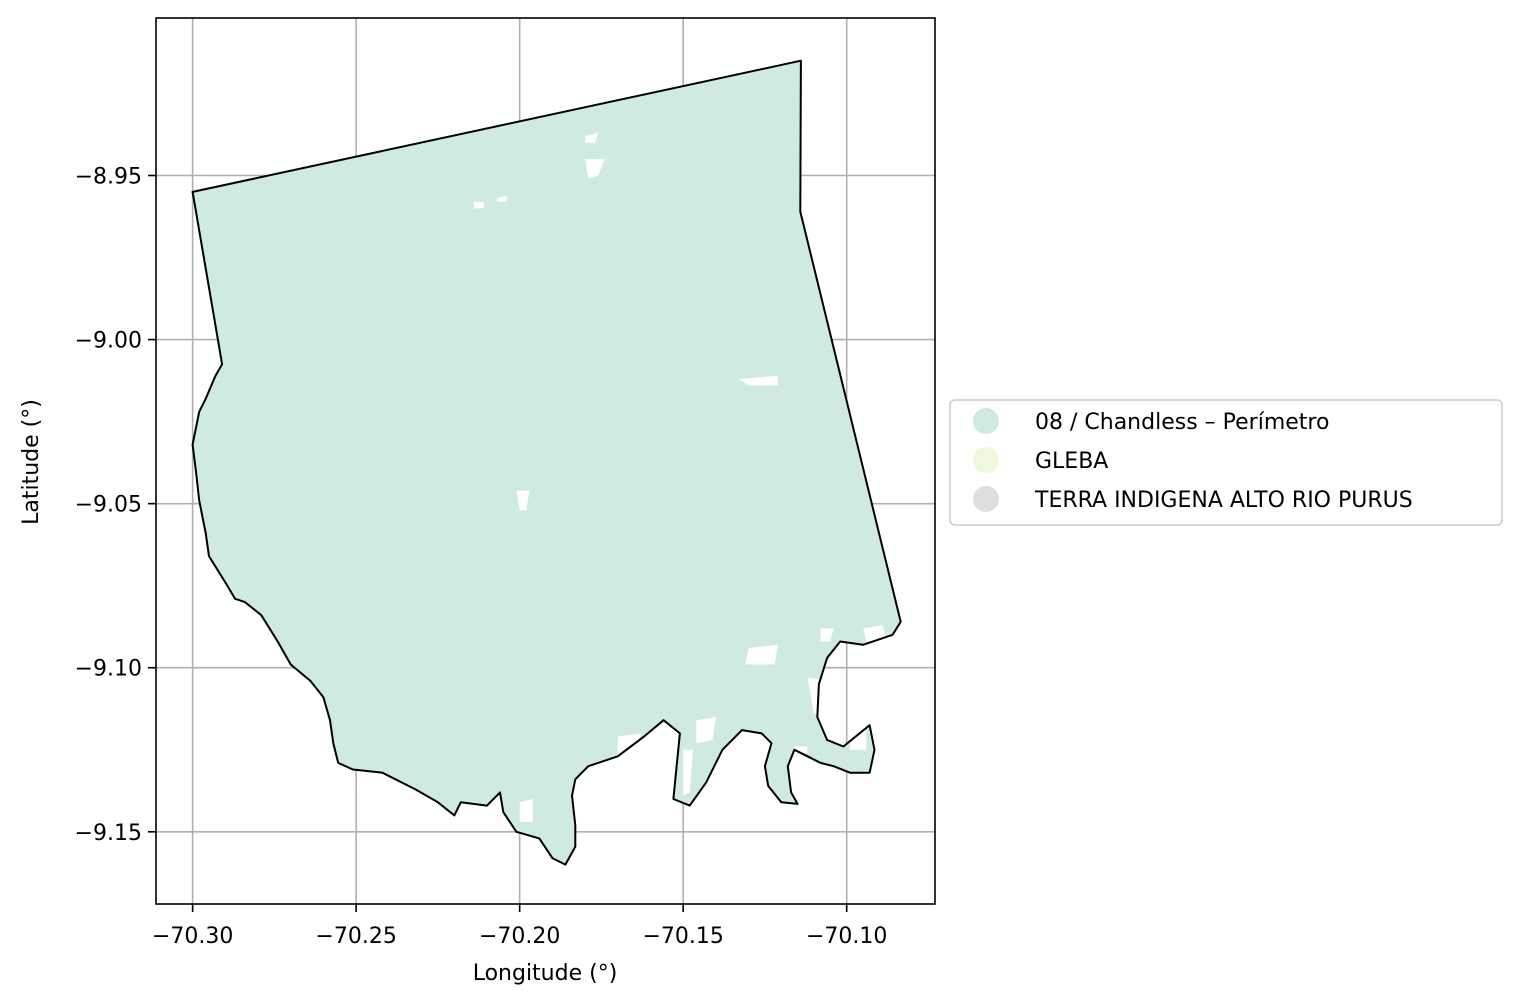 Image resolution: width=1521 pixels, height=1006 pixels. I want to click on x-axis-ticks: −70.30 −70.25 −70.20 −70.15 −70.10, so click(519, 926).